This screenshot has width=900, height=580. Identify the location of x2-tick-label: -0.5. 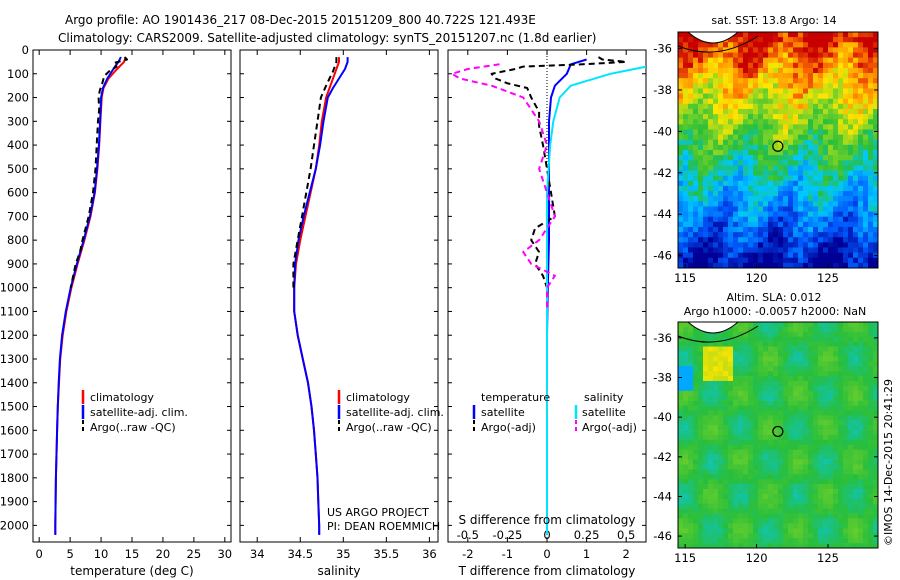
(468, 535).